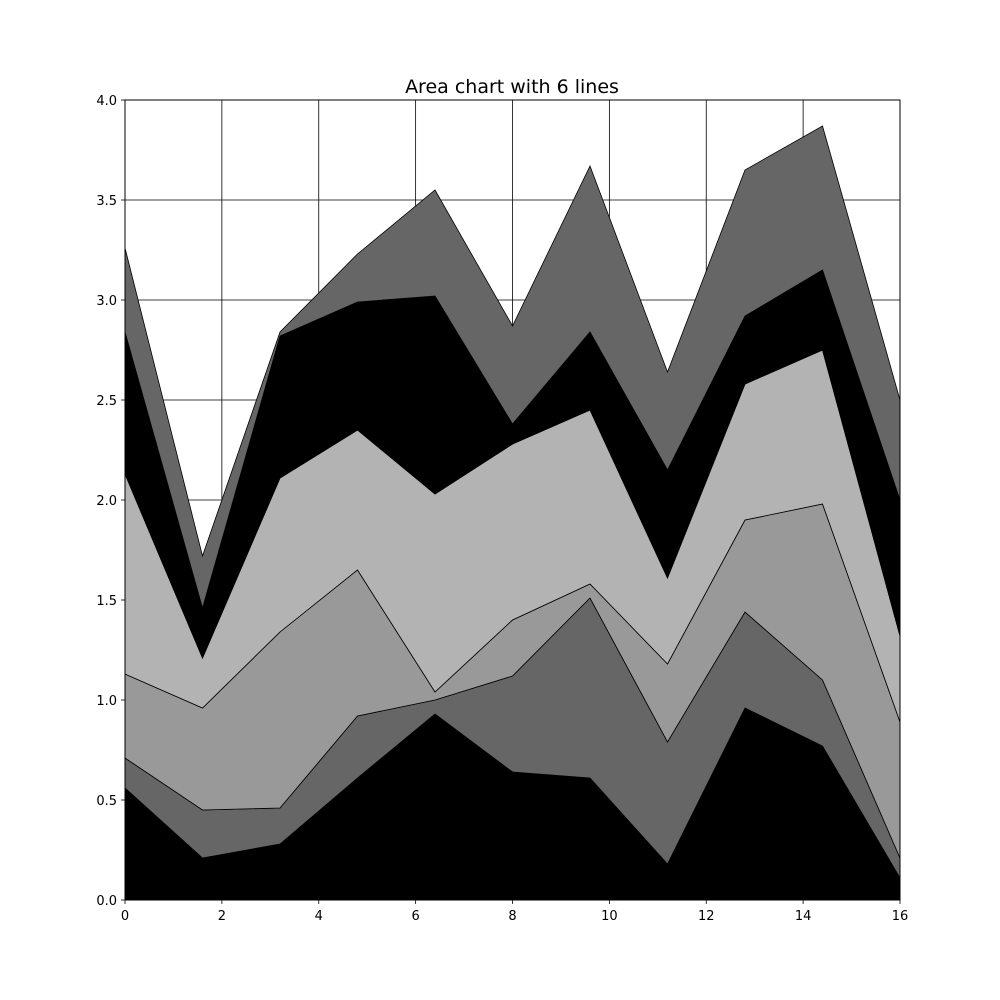 This screenshot has height=1000, width=1000. I want to click on y-tick-label: 0.5, so click(106, 801).